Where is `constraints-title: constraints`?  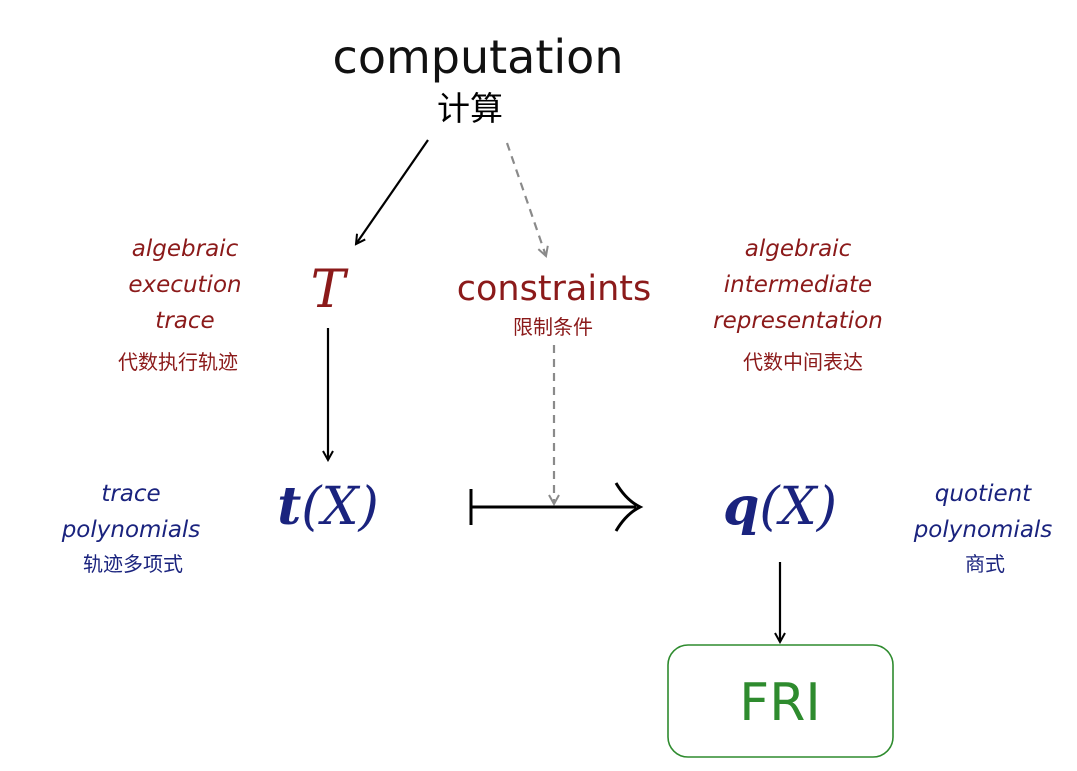 constraints-title: constraints is located at coordinates (554, 289).